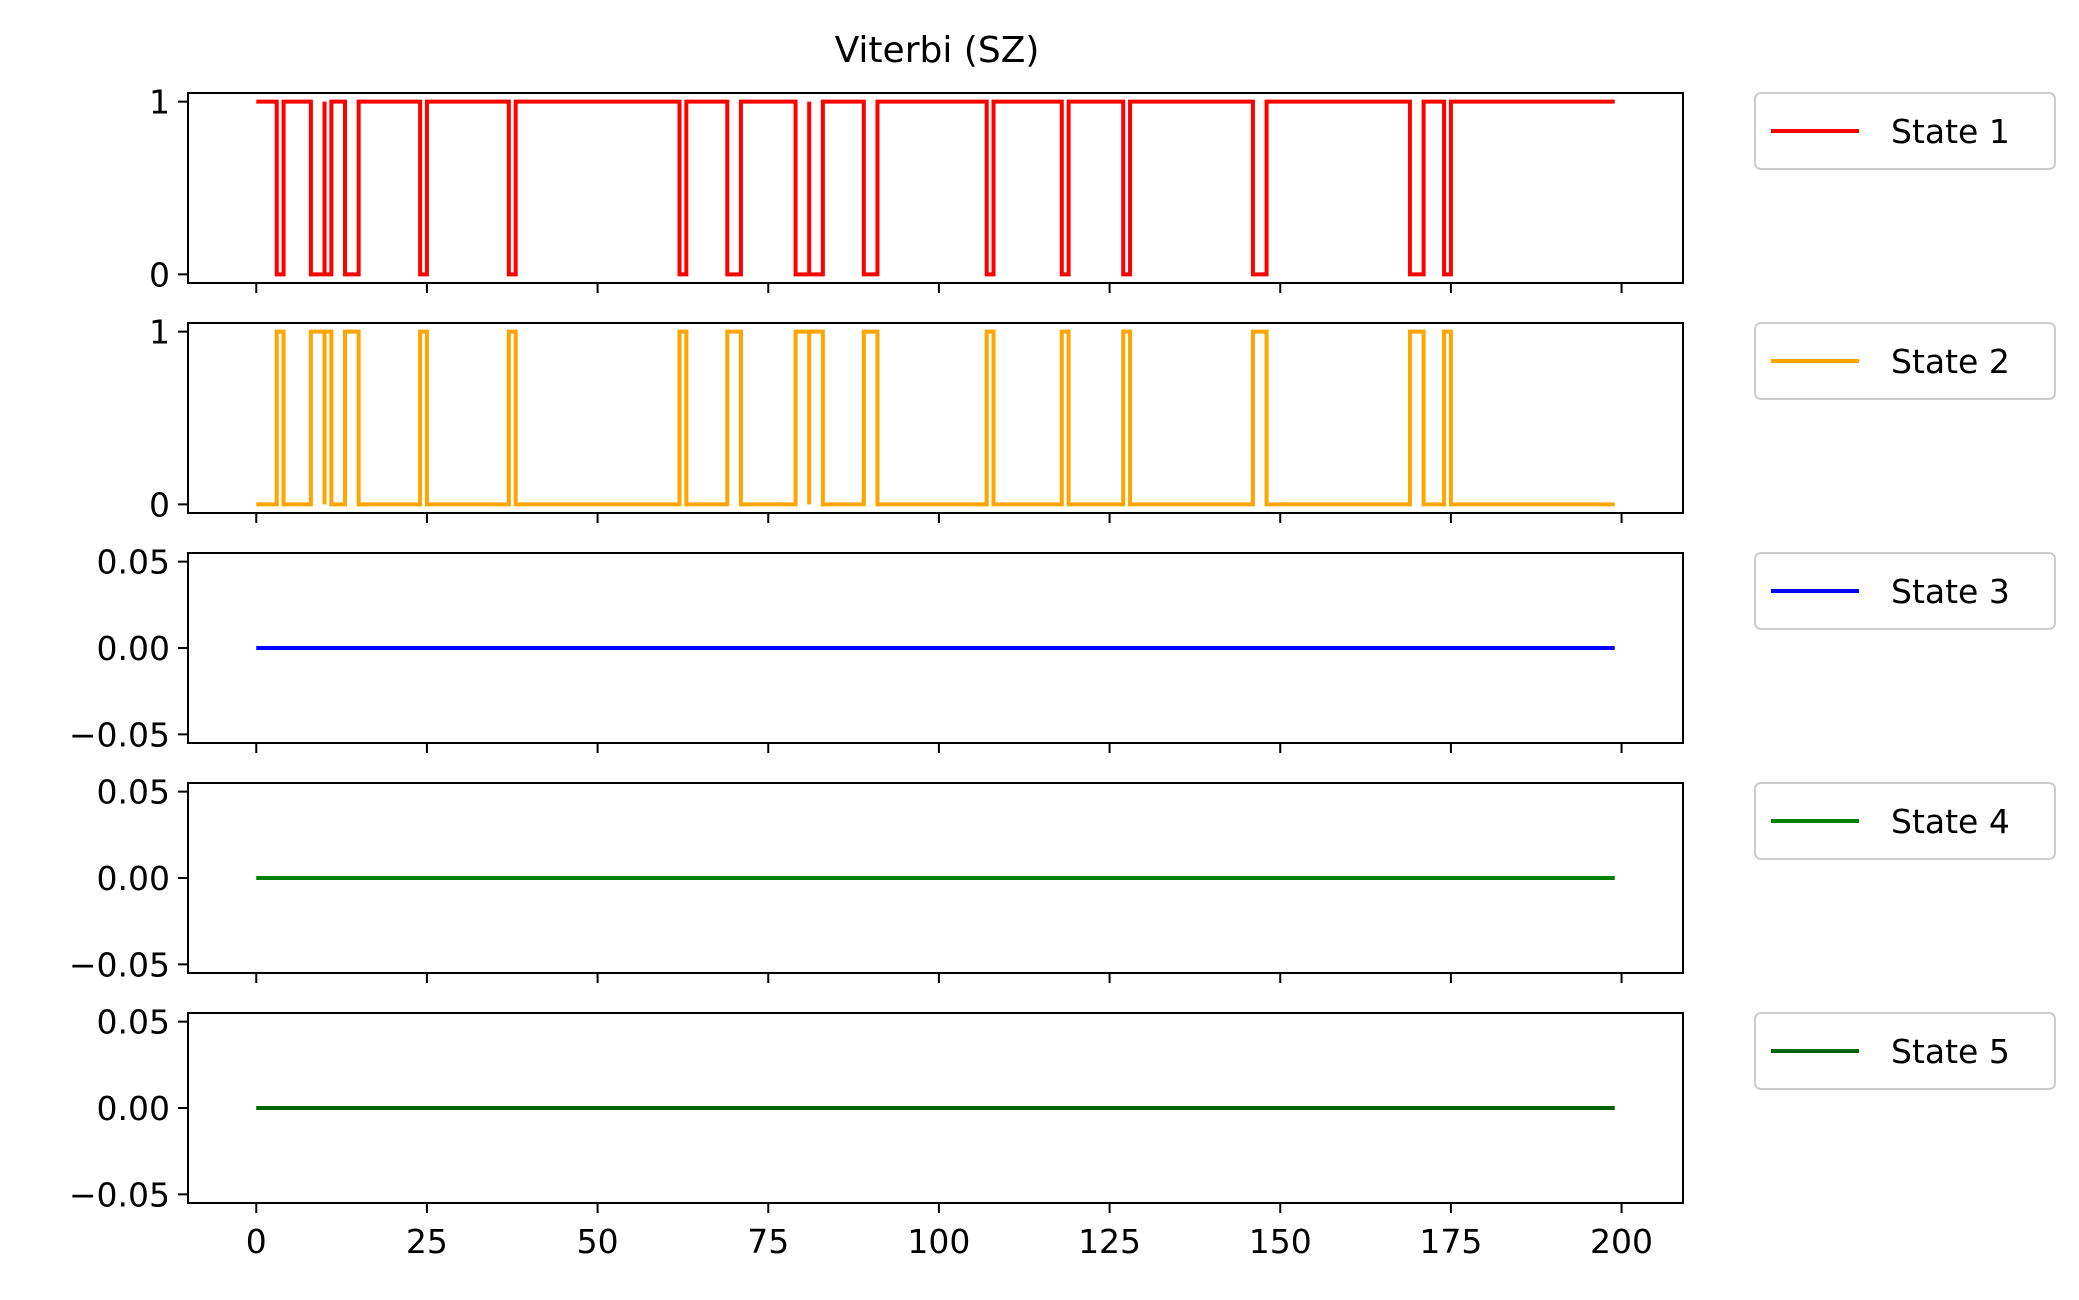  I want to click on x-tick-label: 175, so click(1450, 1241).